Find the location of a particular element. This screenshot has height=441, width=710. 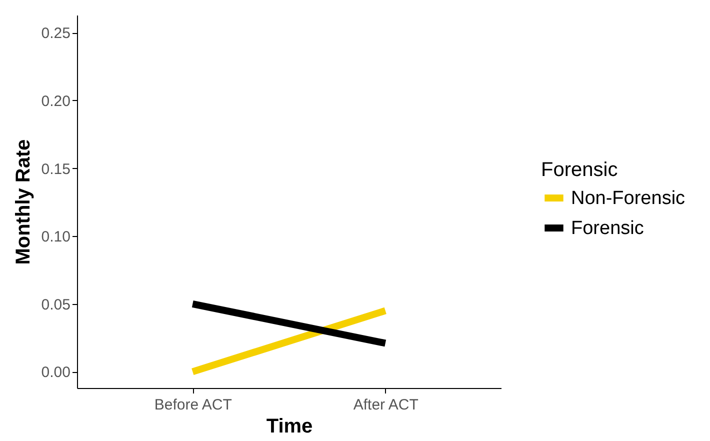

y-tick-label: 0.25 is located at coordinates (55, 33).